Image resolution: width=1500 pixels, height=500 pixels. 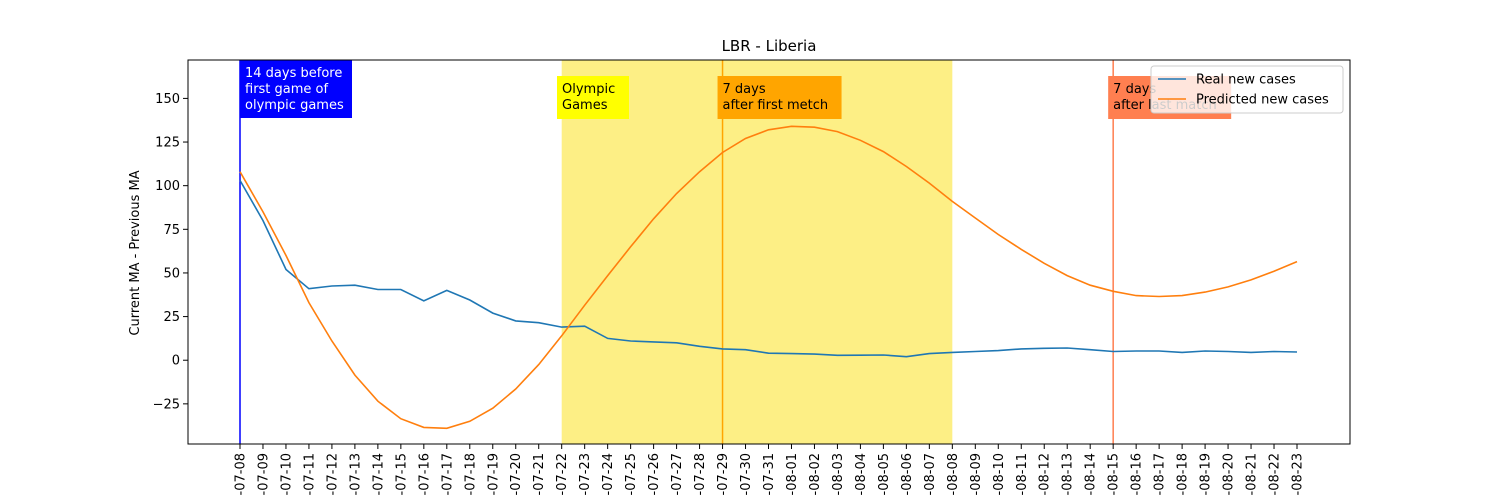 I want to click on x-tick-label: -07-22, so click(x=562, y=474).